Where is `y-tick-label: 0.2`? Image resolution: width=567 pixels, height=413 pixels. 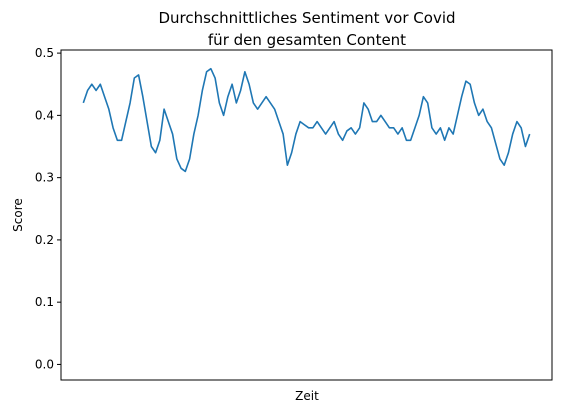
y-tick-label: 0.2 is located at coordinates (44, 240).